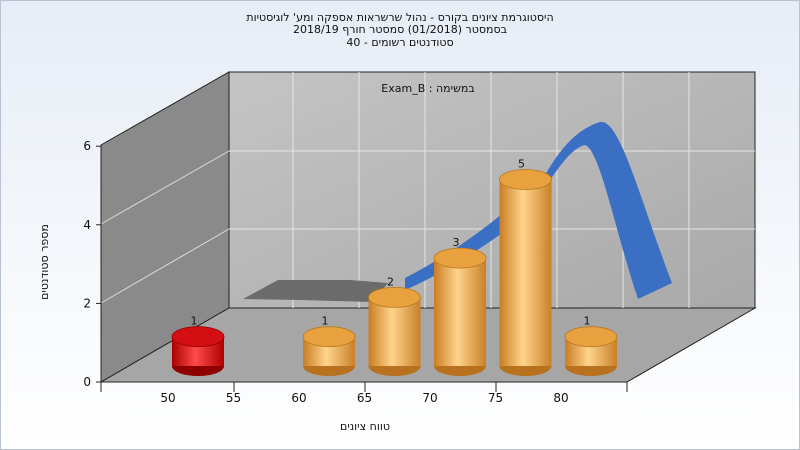 The height and width of the screenshot is (450, 800). What do you see at coordinates (44, 262) in the screenshot?
I see `y-axis-label: מספר סטודנטים` at bounding box center [44, 262].